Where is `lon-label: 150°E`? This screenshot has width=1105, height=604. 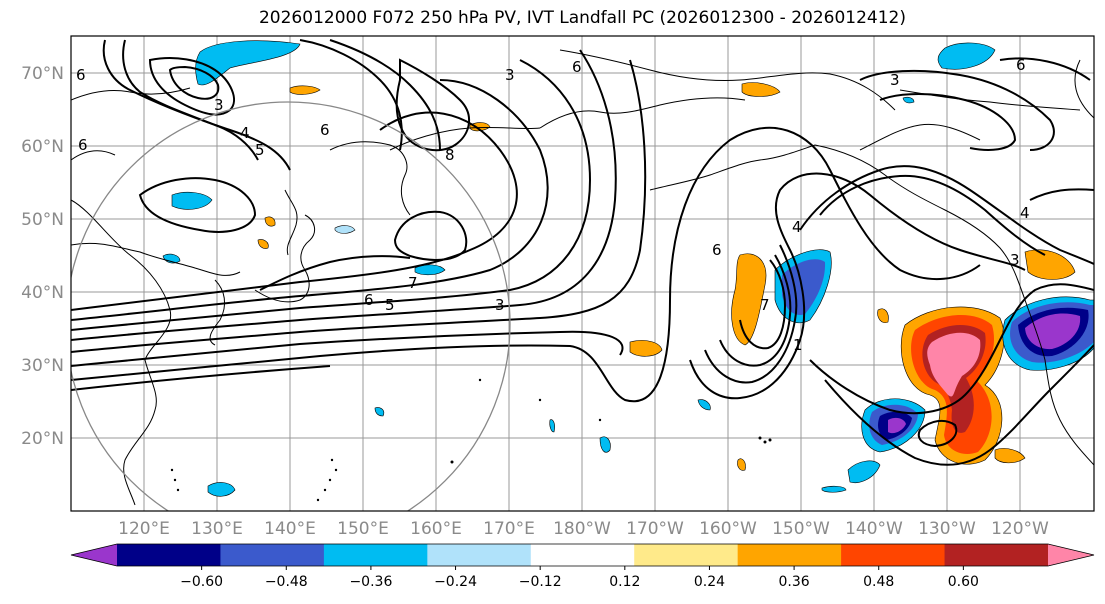
lon-label: 150°E is located at coordinates (363, 529).